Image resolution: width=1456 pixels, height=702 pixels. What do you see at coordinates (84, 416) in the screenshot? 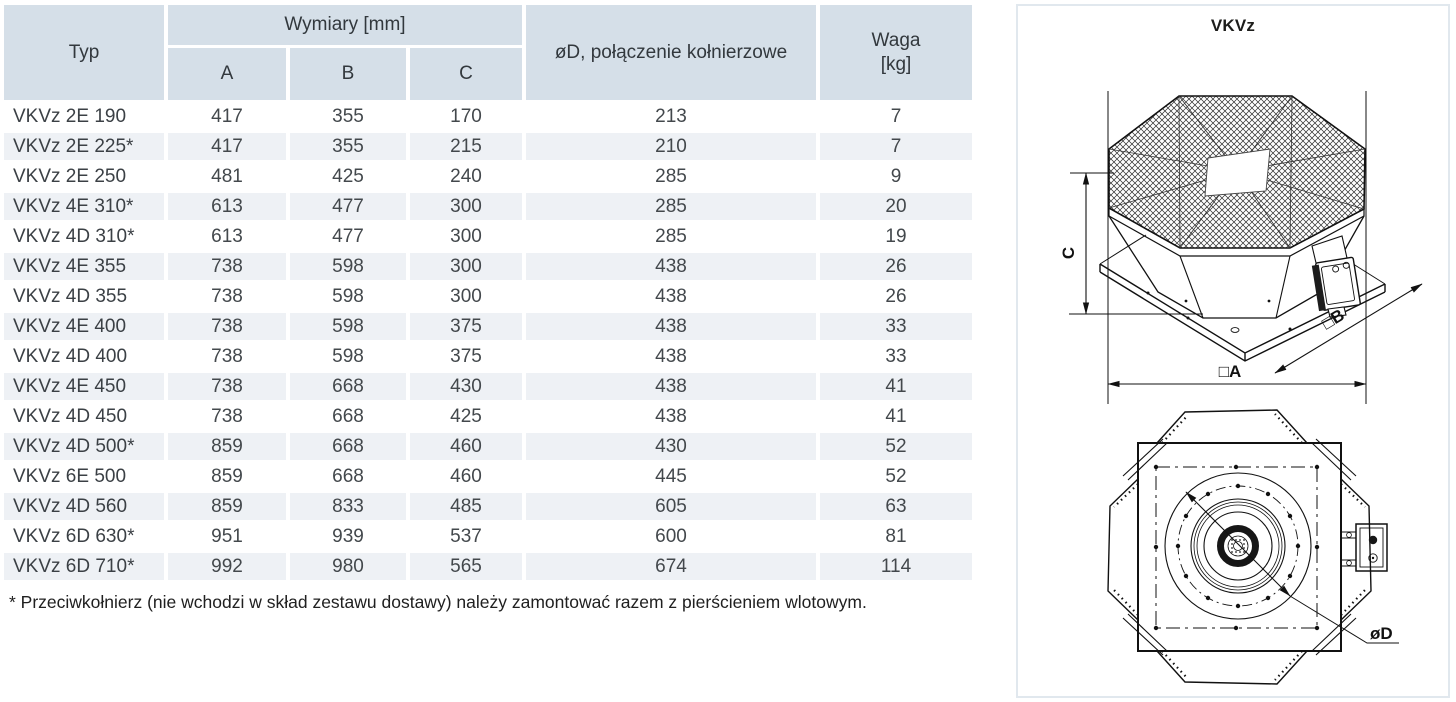
I see `cell-typ: VKVz 4D 450` at bounding box center [84, 416].